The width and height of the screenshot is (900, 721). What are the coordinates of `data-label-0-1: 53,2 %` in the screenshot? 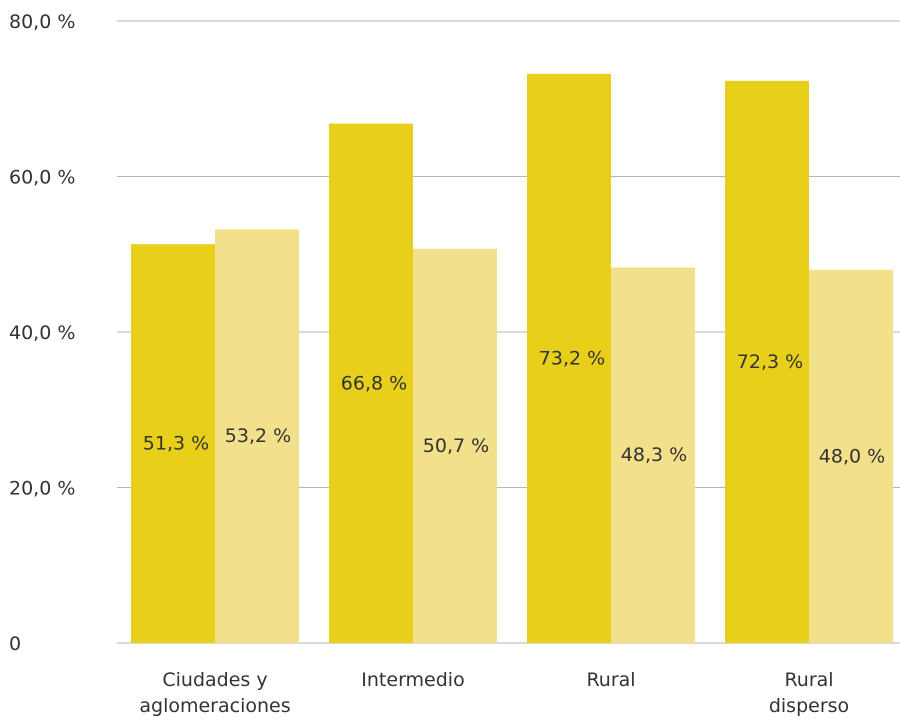 It's located at (258, 436).